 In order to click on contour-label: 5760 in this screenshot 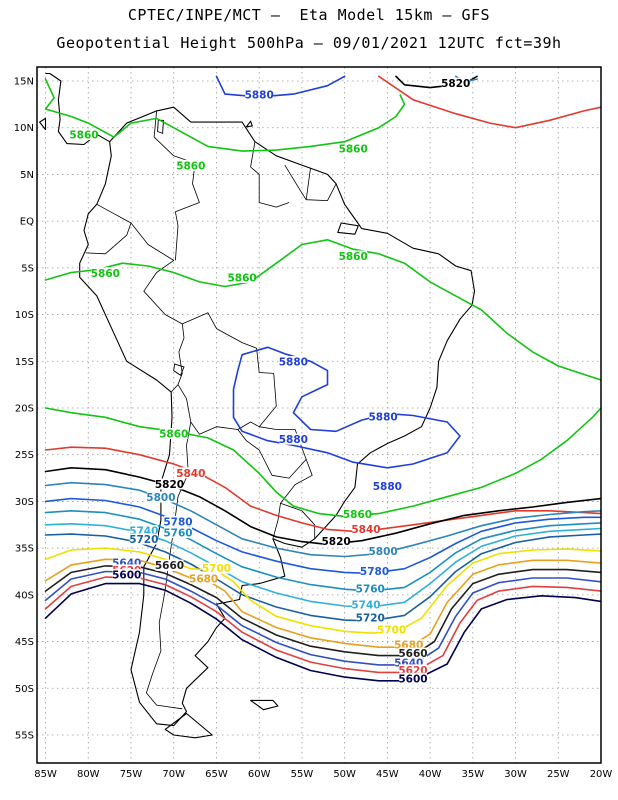, I will do `click(177, 534)`.